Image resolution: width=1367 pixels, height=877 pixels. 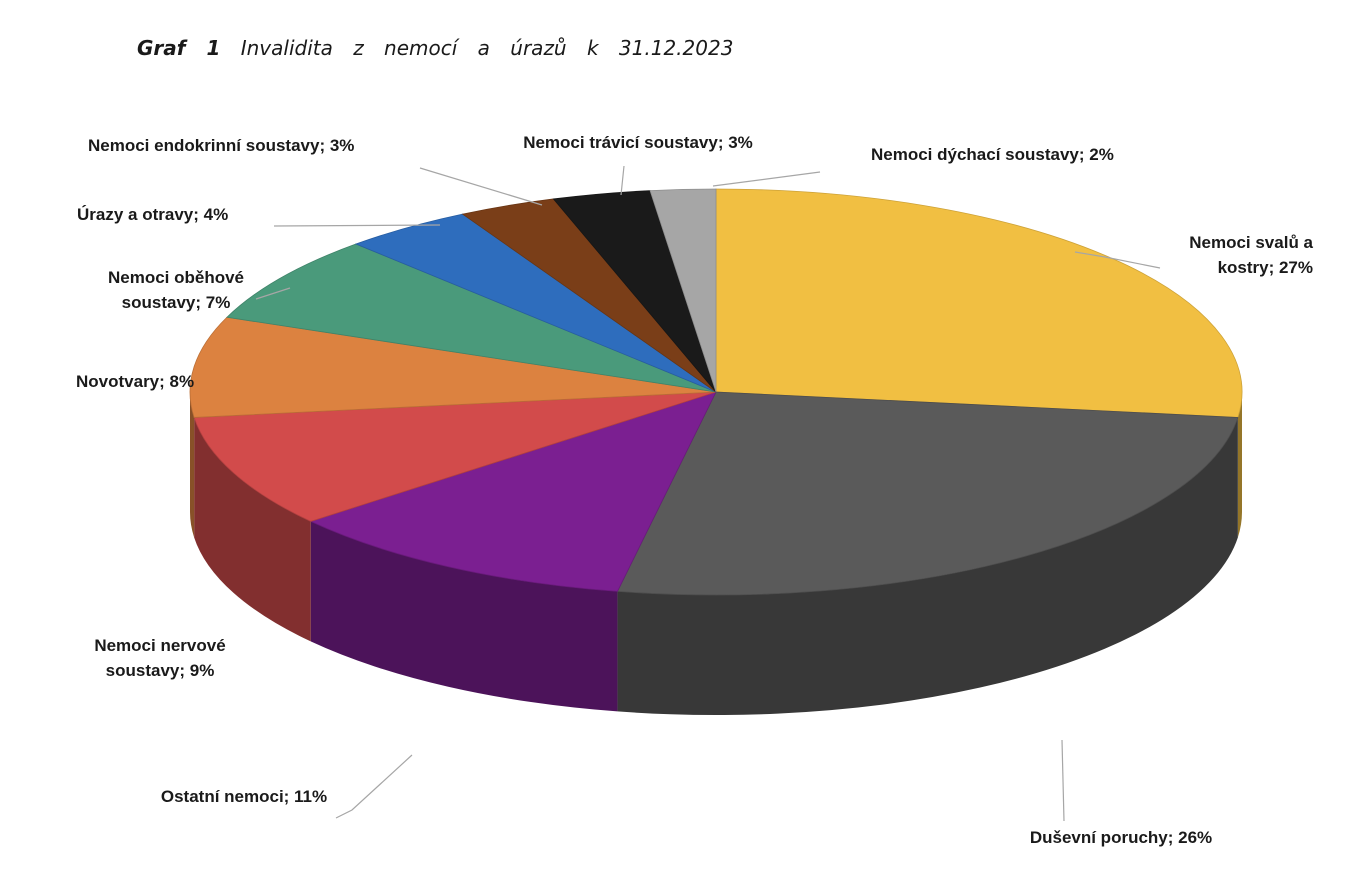 What do you see at coordinates (1117, 260) in the screenshot?
I see `leader-line-nemoci-svalu-a-kostry` at bounding box center [1117, 260].